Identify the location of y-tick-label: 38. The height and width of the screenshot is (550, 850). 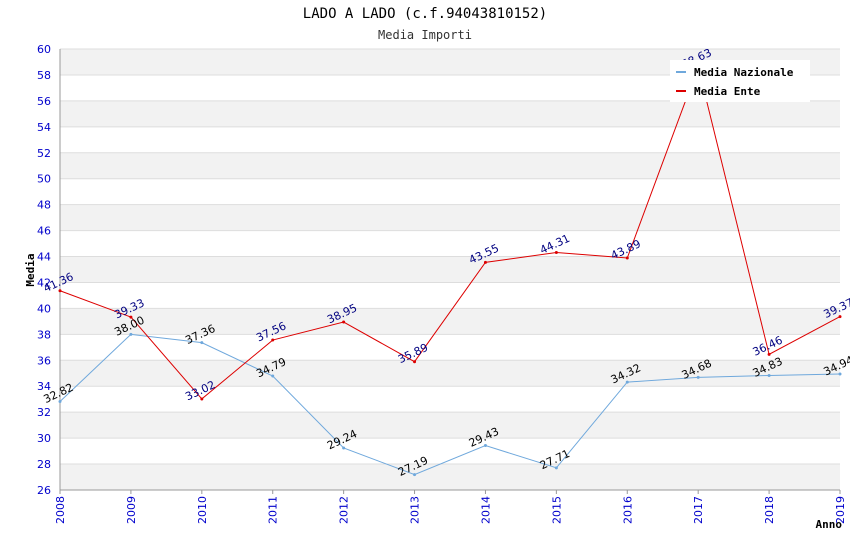
(44, 334).